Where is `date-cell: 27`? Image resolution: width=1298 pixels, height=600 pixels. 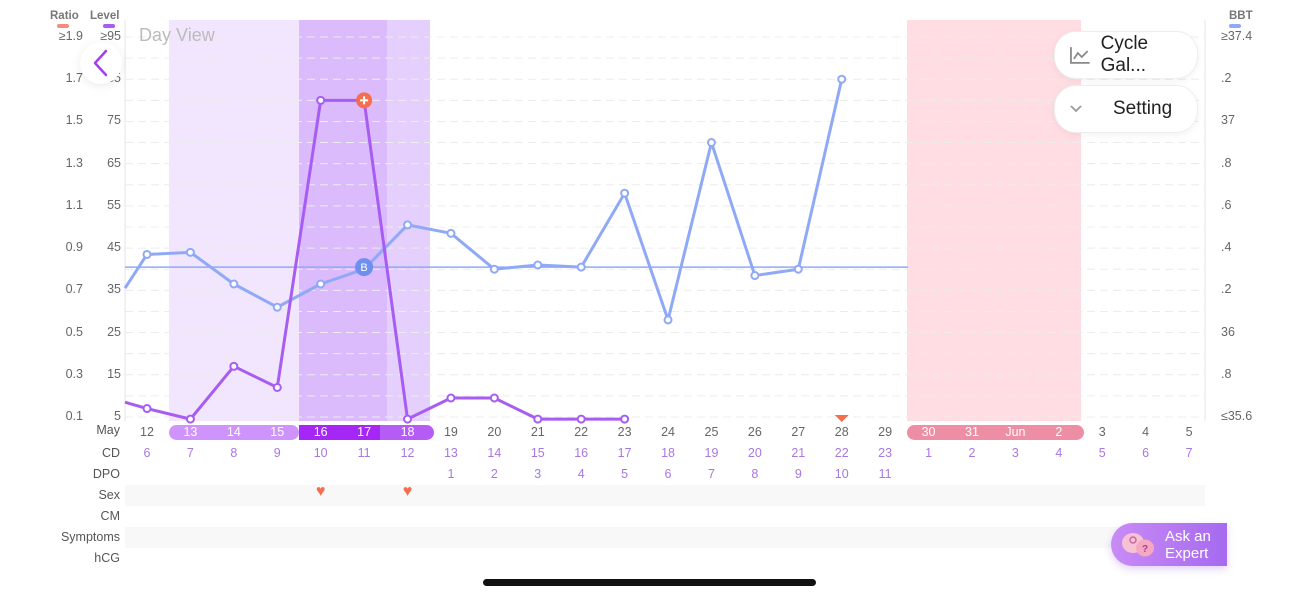 date-cell: 27 is located at coordinates (798, 432).